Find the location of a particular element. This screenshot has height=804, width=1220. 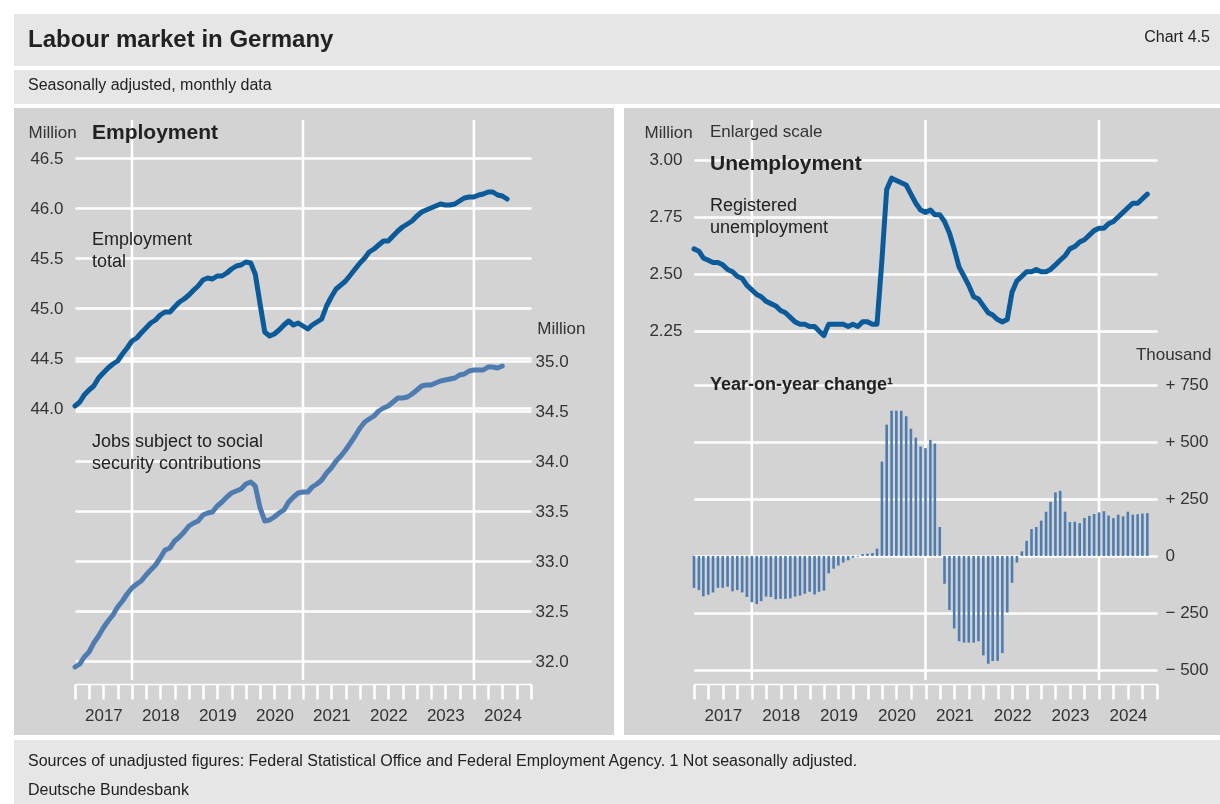

y2-tick-label: 34.5 is located at coordinates (552, 411).